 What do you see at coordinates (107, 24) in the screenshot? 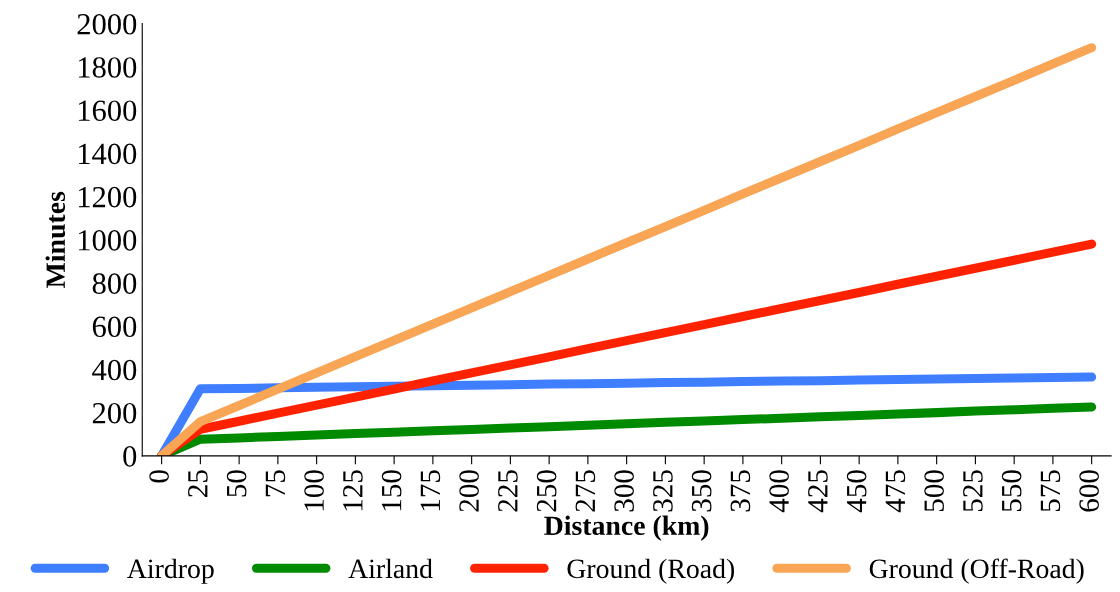
I see `y-tick-label: 2000` at bounding box center [107, 24].